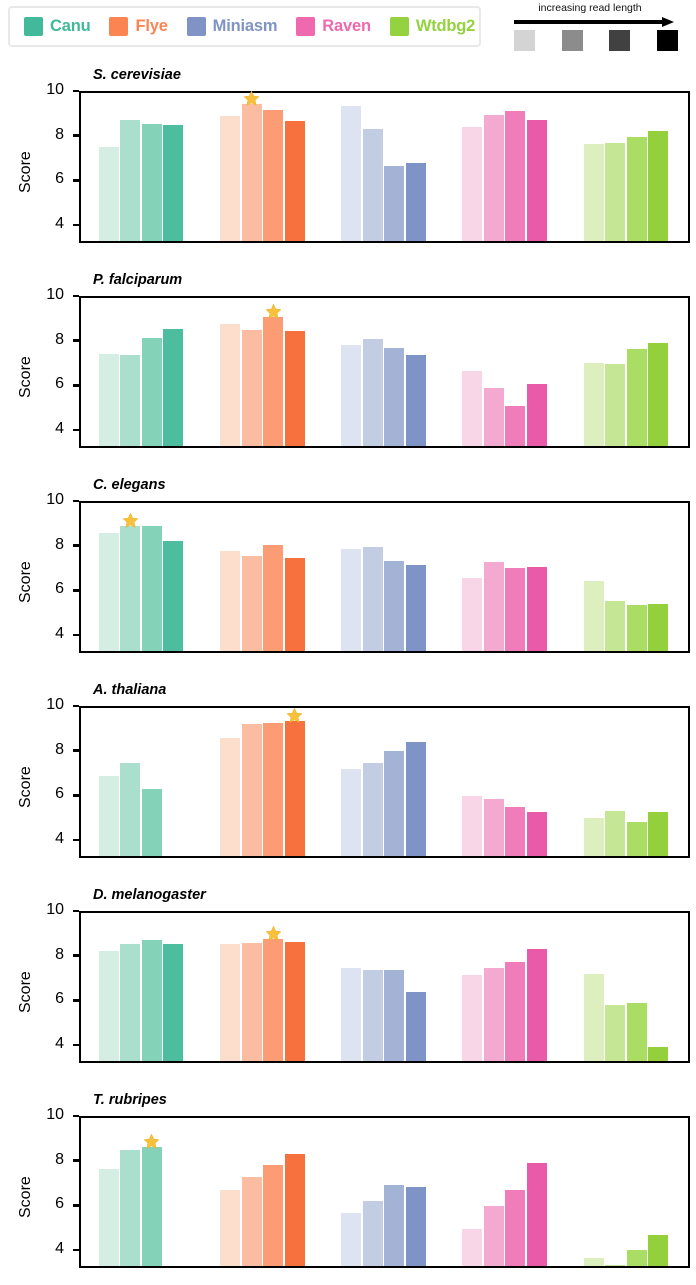  I want to click on legend-swatch-miniasm, so click(196, 26).